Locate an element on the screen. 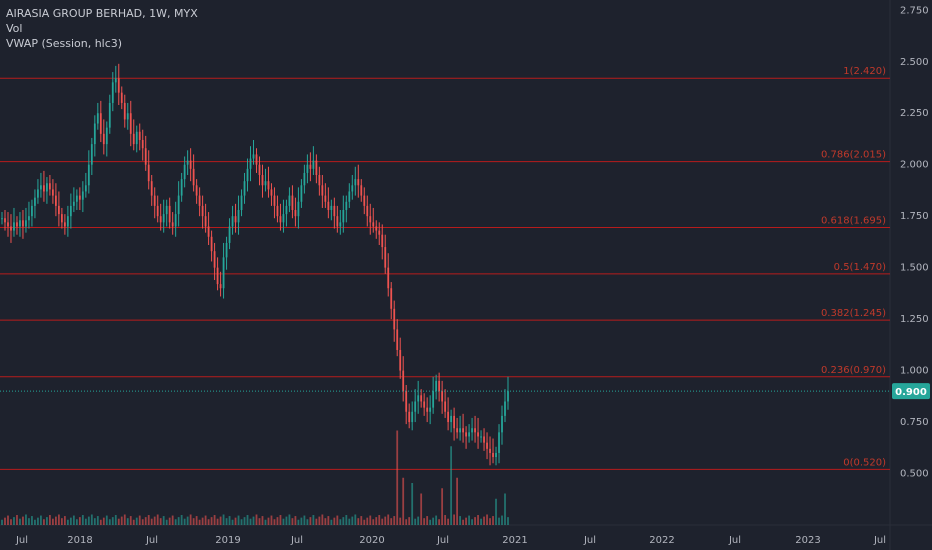  y-tick-label: 1.500 is located at coordinates (914, 268).